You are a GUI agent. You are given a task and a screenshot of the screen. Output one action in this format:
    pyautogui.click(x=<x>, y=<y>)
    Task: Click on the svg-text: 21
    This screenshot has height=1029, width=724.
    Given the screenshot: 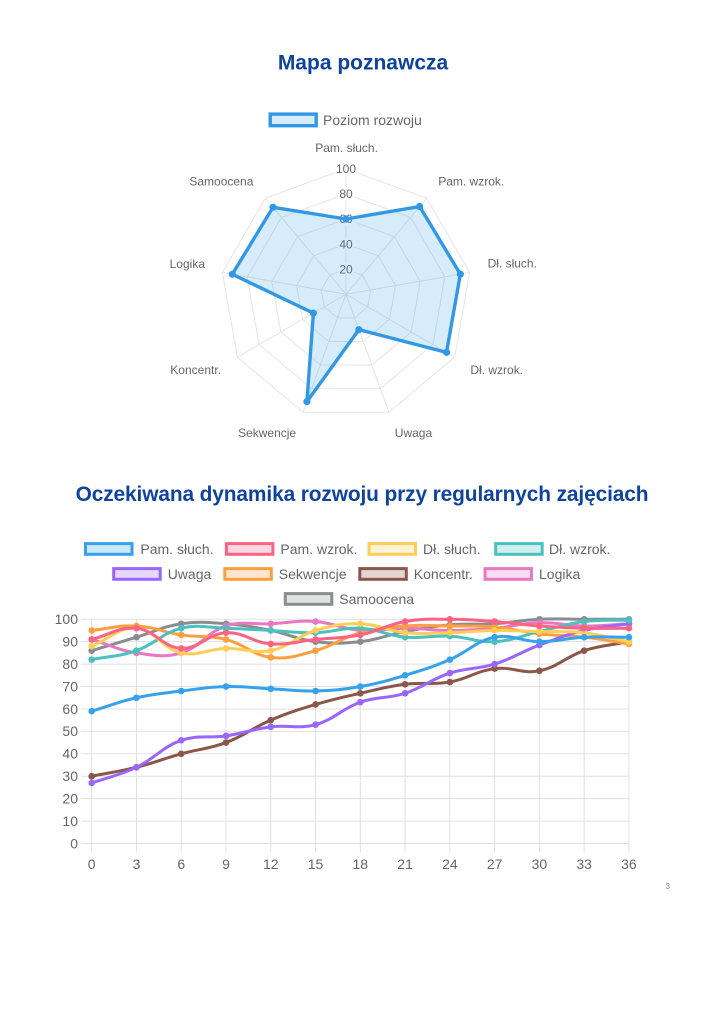 What is the action you would take?
    pyautogui.click(x=405, y=864)
    